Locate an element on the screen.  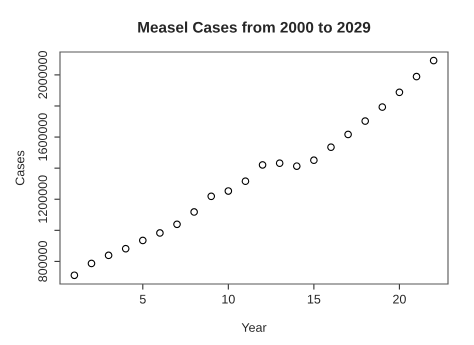
chart-title: Measel Cases from 2000 to 2029 is located at coordinates (254, 27).